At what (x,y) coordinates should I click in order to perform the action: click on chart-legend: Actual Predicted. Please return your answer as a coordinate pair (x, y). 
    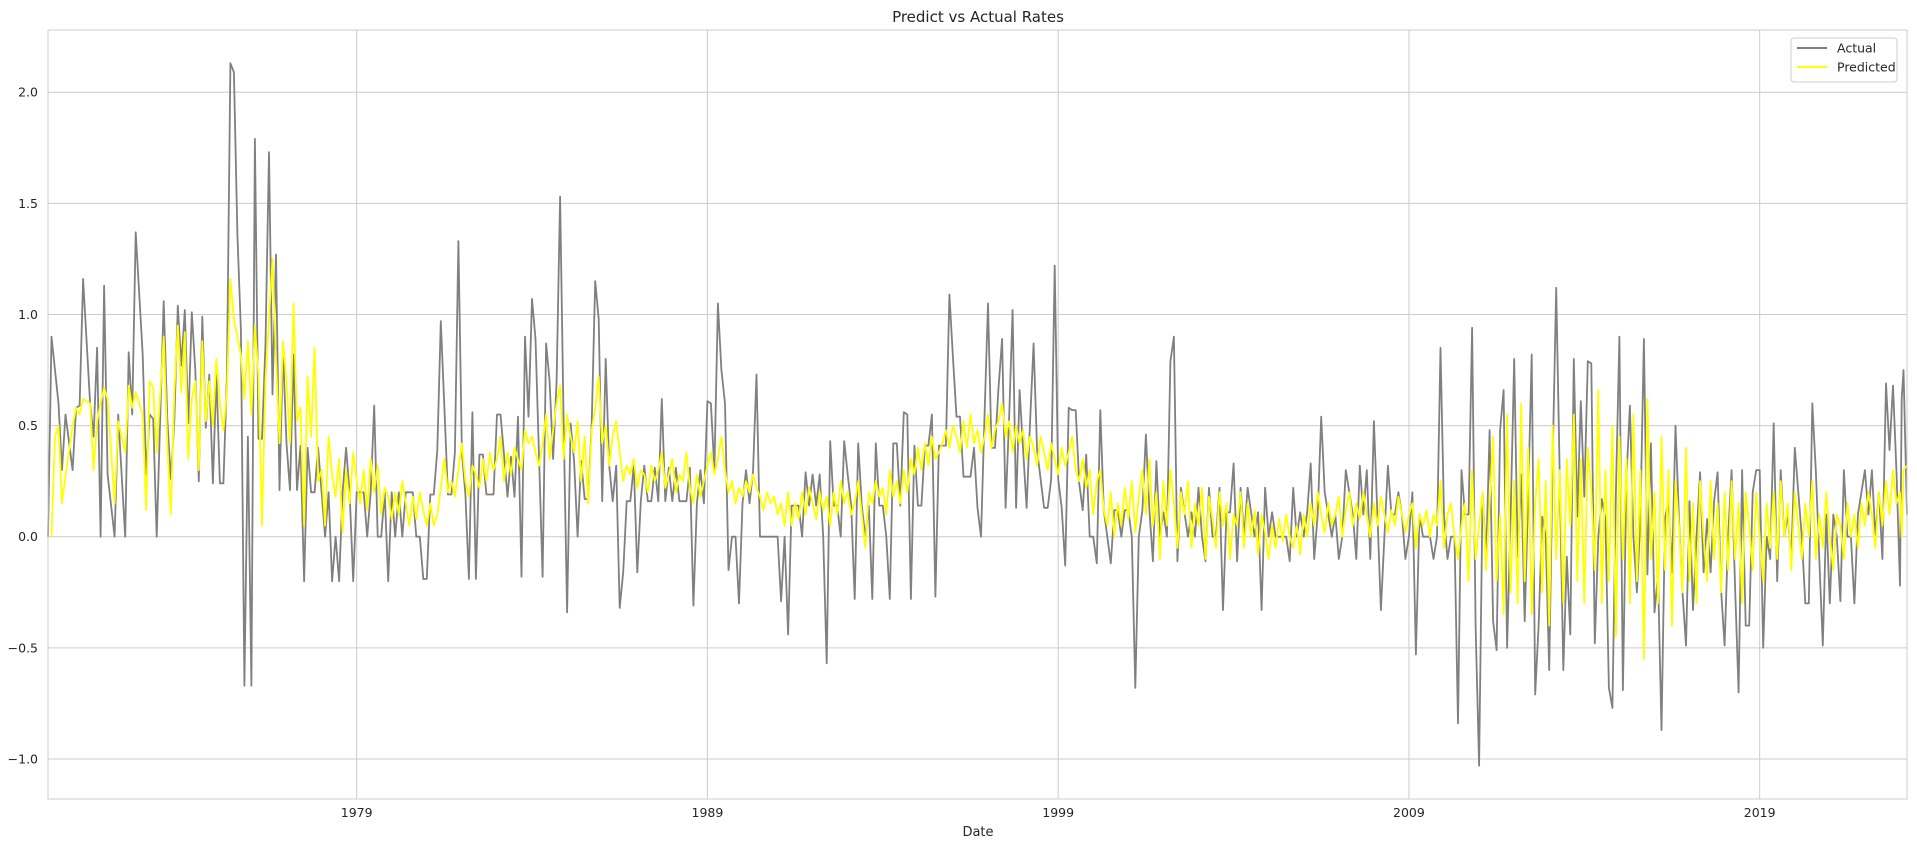
    Looking at the image, I should click on (1844, 60).